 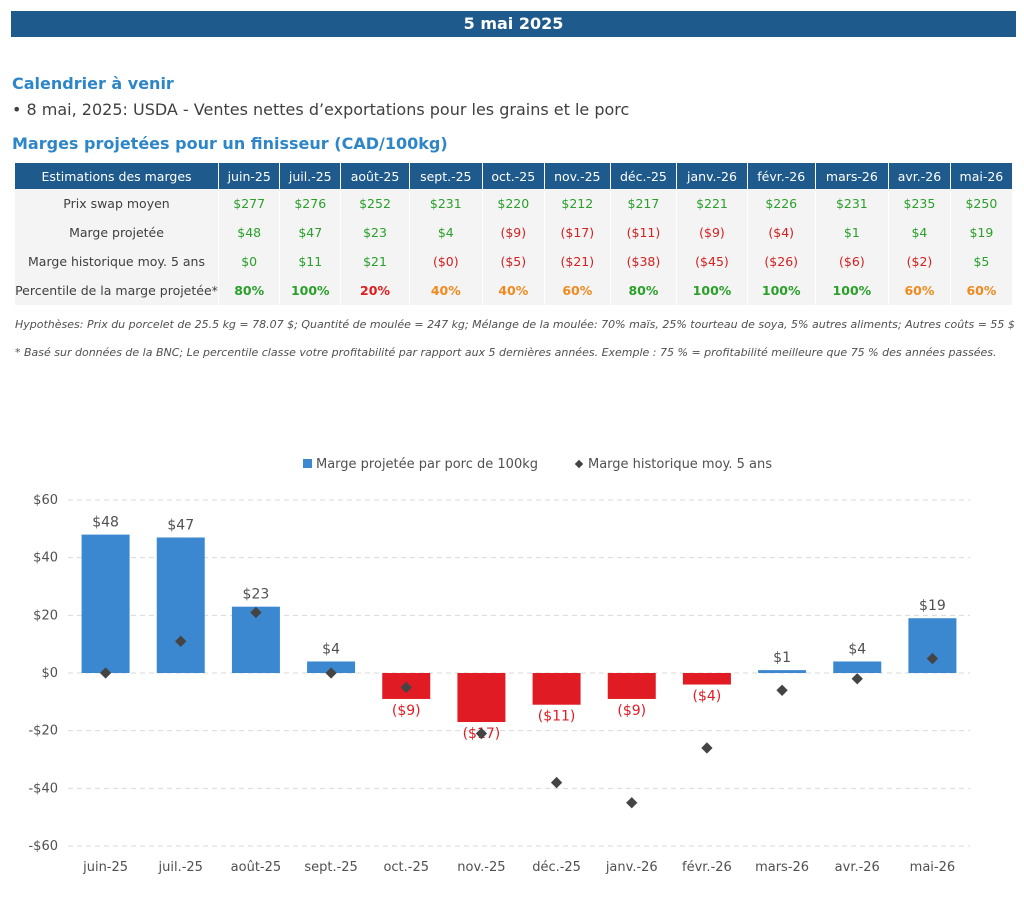 What do you see at coordinates (43, 846) in the screenshot?
I see `y-tick-label: -$60` at bounding box center [43, 846].